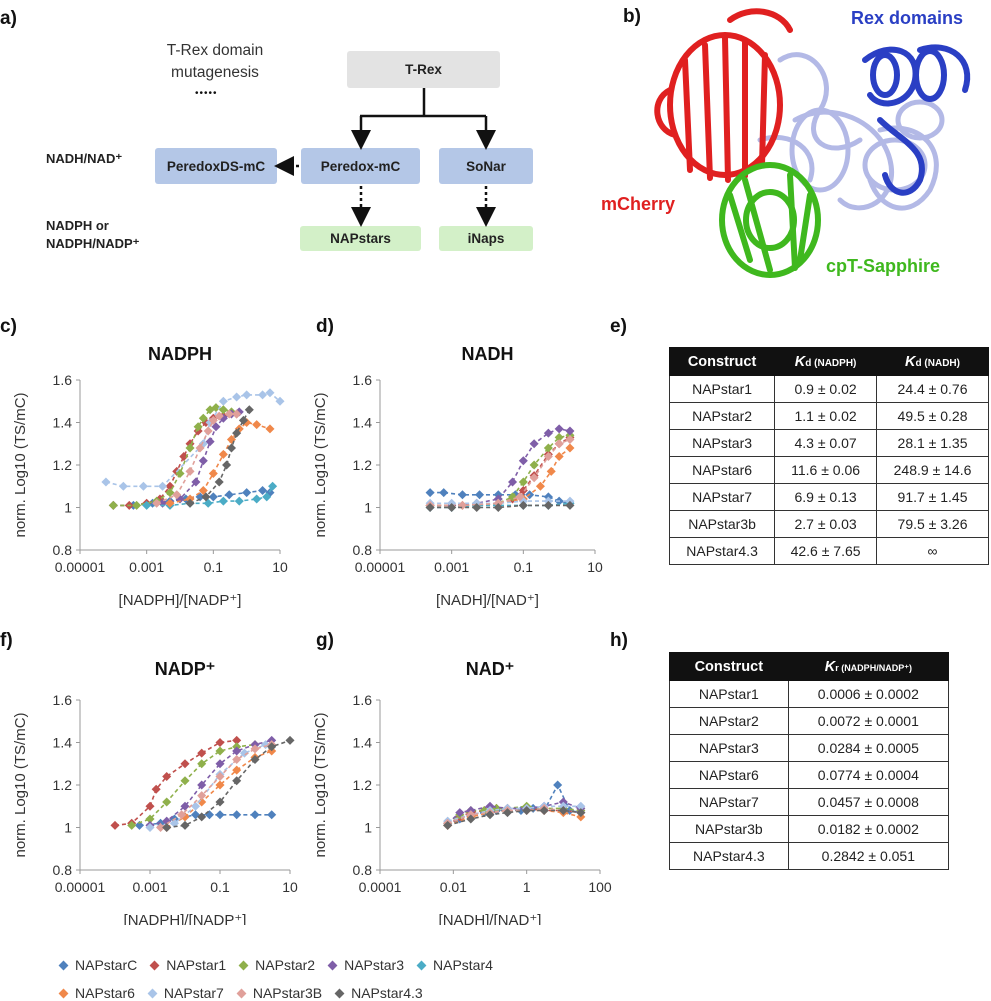  What do you see at coordinates (932, 389) in the screenshot?
I see `cell: 24.4 ± 0.76` at bounding box center [932, 389].